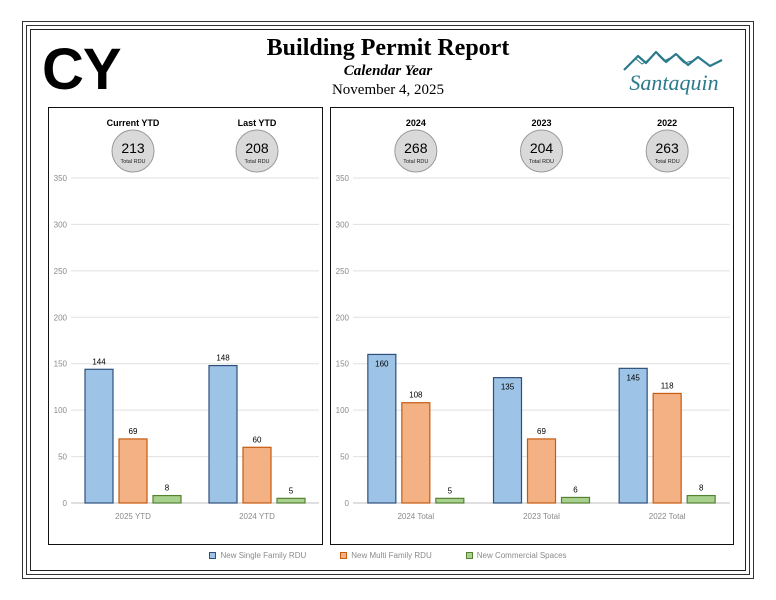 This screenshot has width=776, height=600. Describe the element at coordinates (667, 516) in the screenshot. I see `x-category-label: 2022 Total` at that location.